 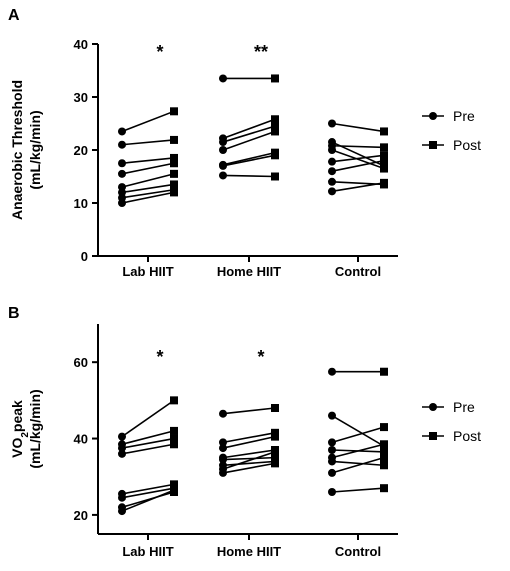 What do you see at coordinates (17, 150) in the screenshot?
I see `y-axis-title: Anaerobic Threshold` at bounding box center [17, 150].